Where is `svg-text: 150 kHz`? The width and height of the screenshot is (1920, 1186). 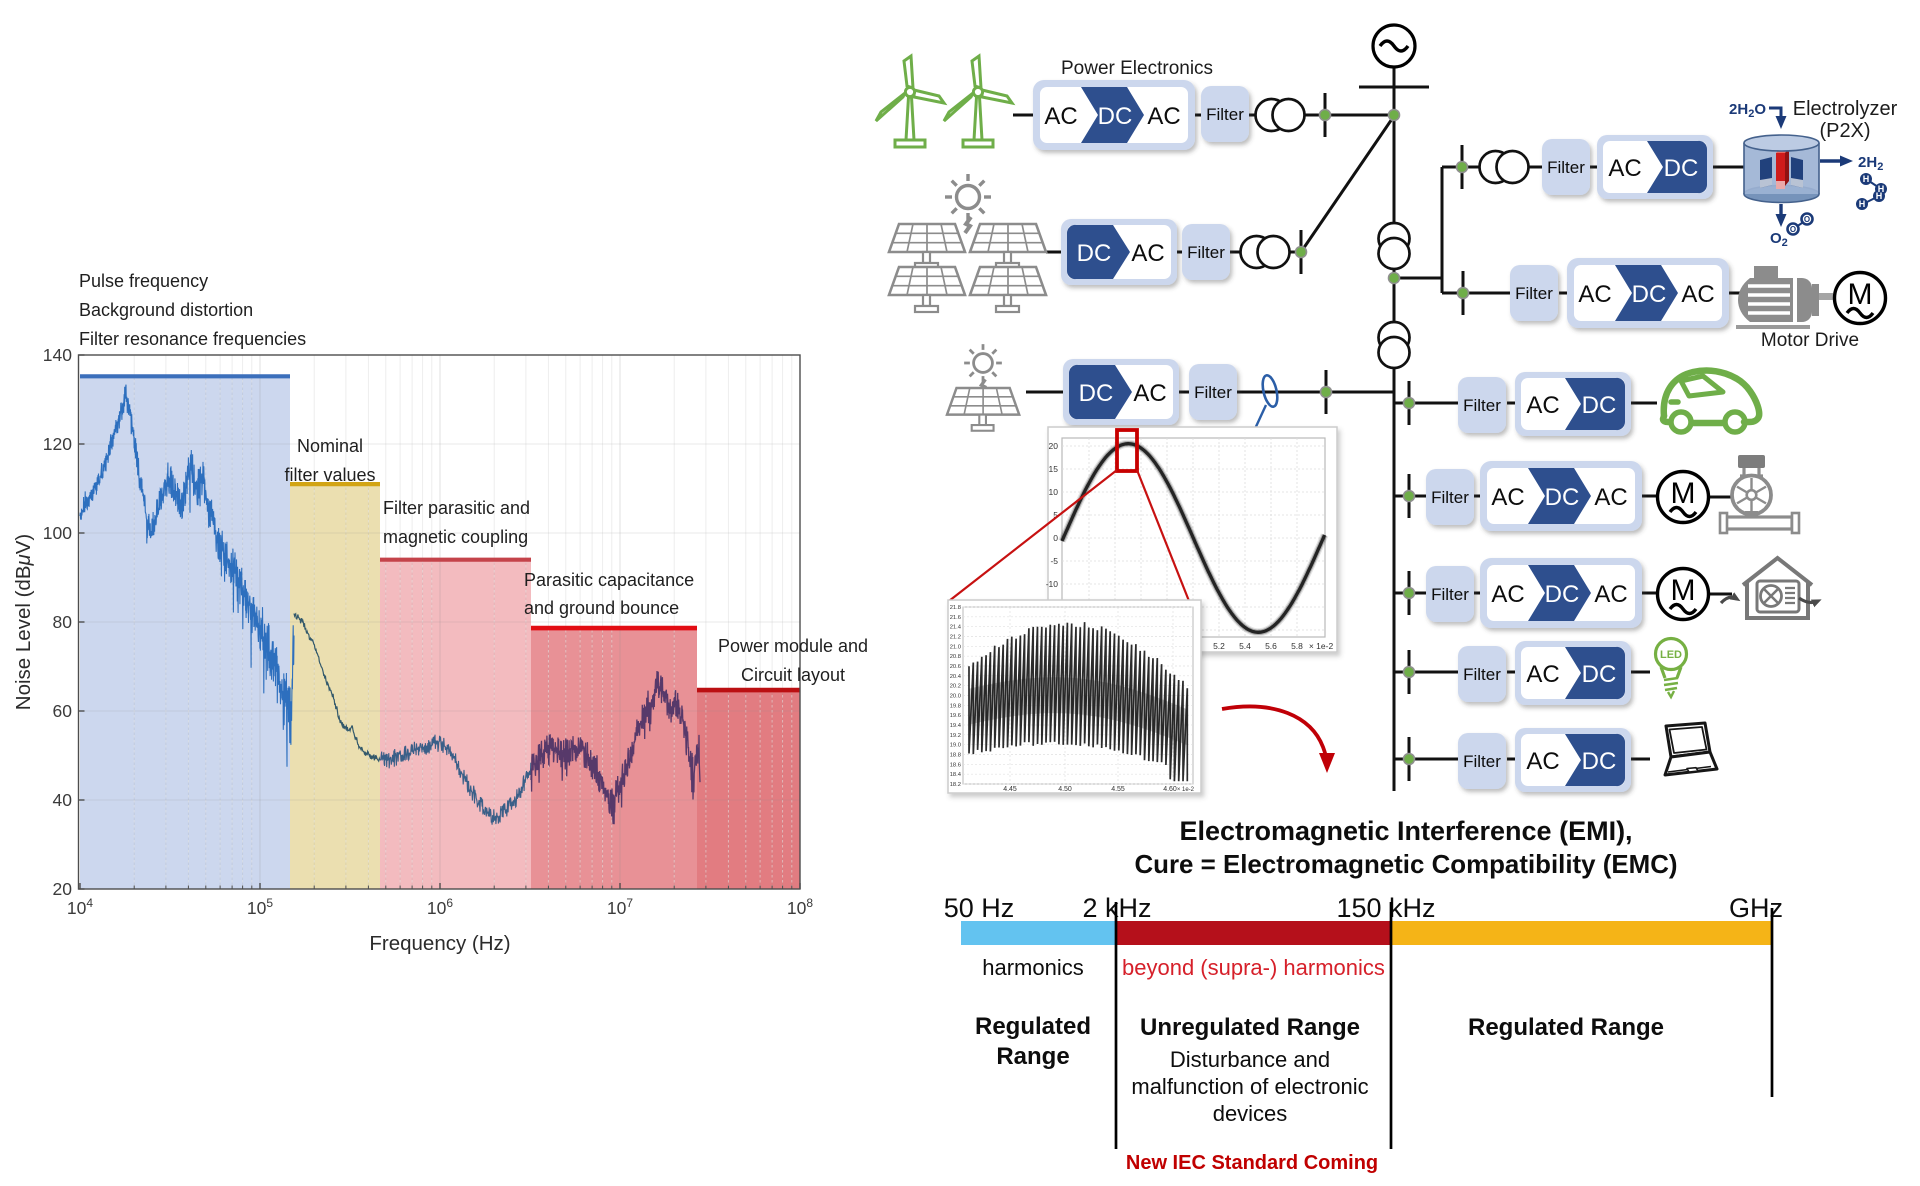
svg-text: 150 kHz is located at coordinates (1385, 908).